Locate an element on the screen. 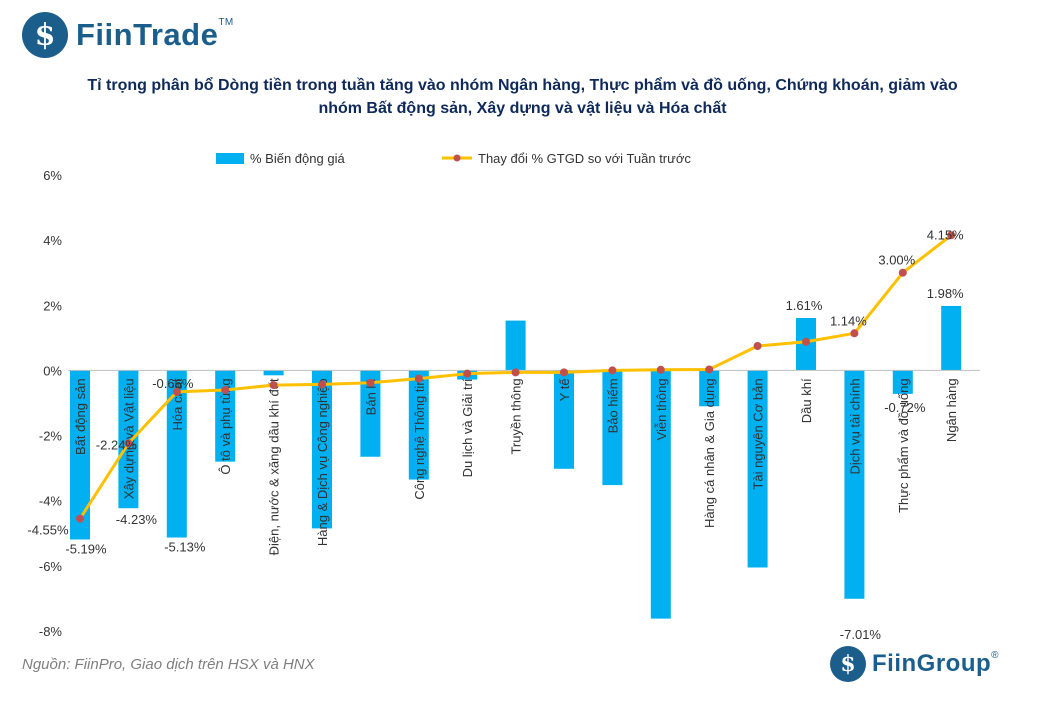  y-tick-label: 0% is located at coordinates (52, 370).